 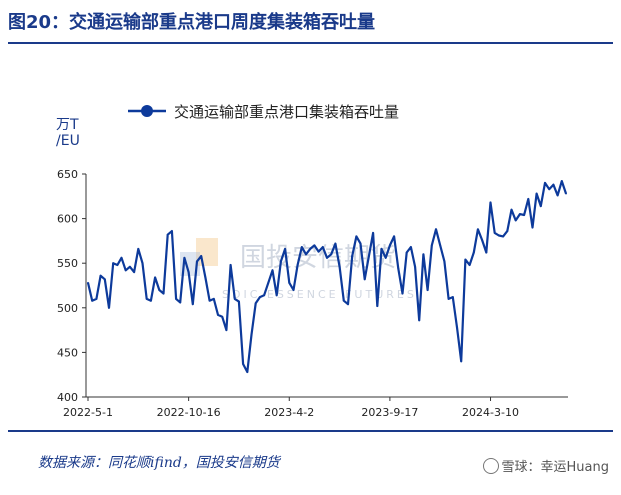 I want to click on xueqiu-watermark-text: 雪球：幸运Huang, so click(x=555, y=467).